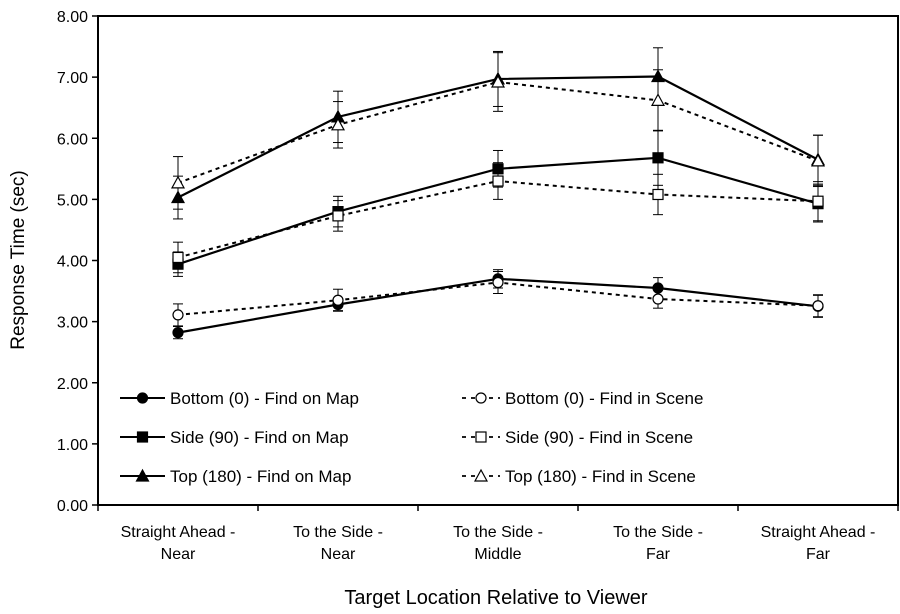 This screenshot has width=900, height=614. I want to click on y-tick-label: 6.00, so click(72, 139).